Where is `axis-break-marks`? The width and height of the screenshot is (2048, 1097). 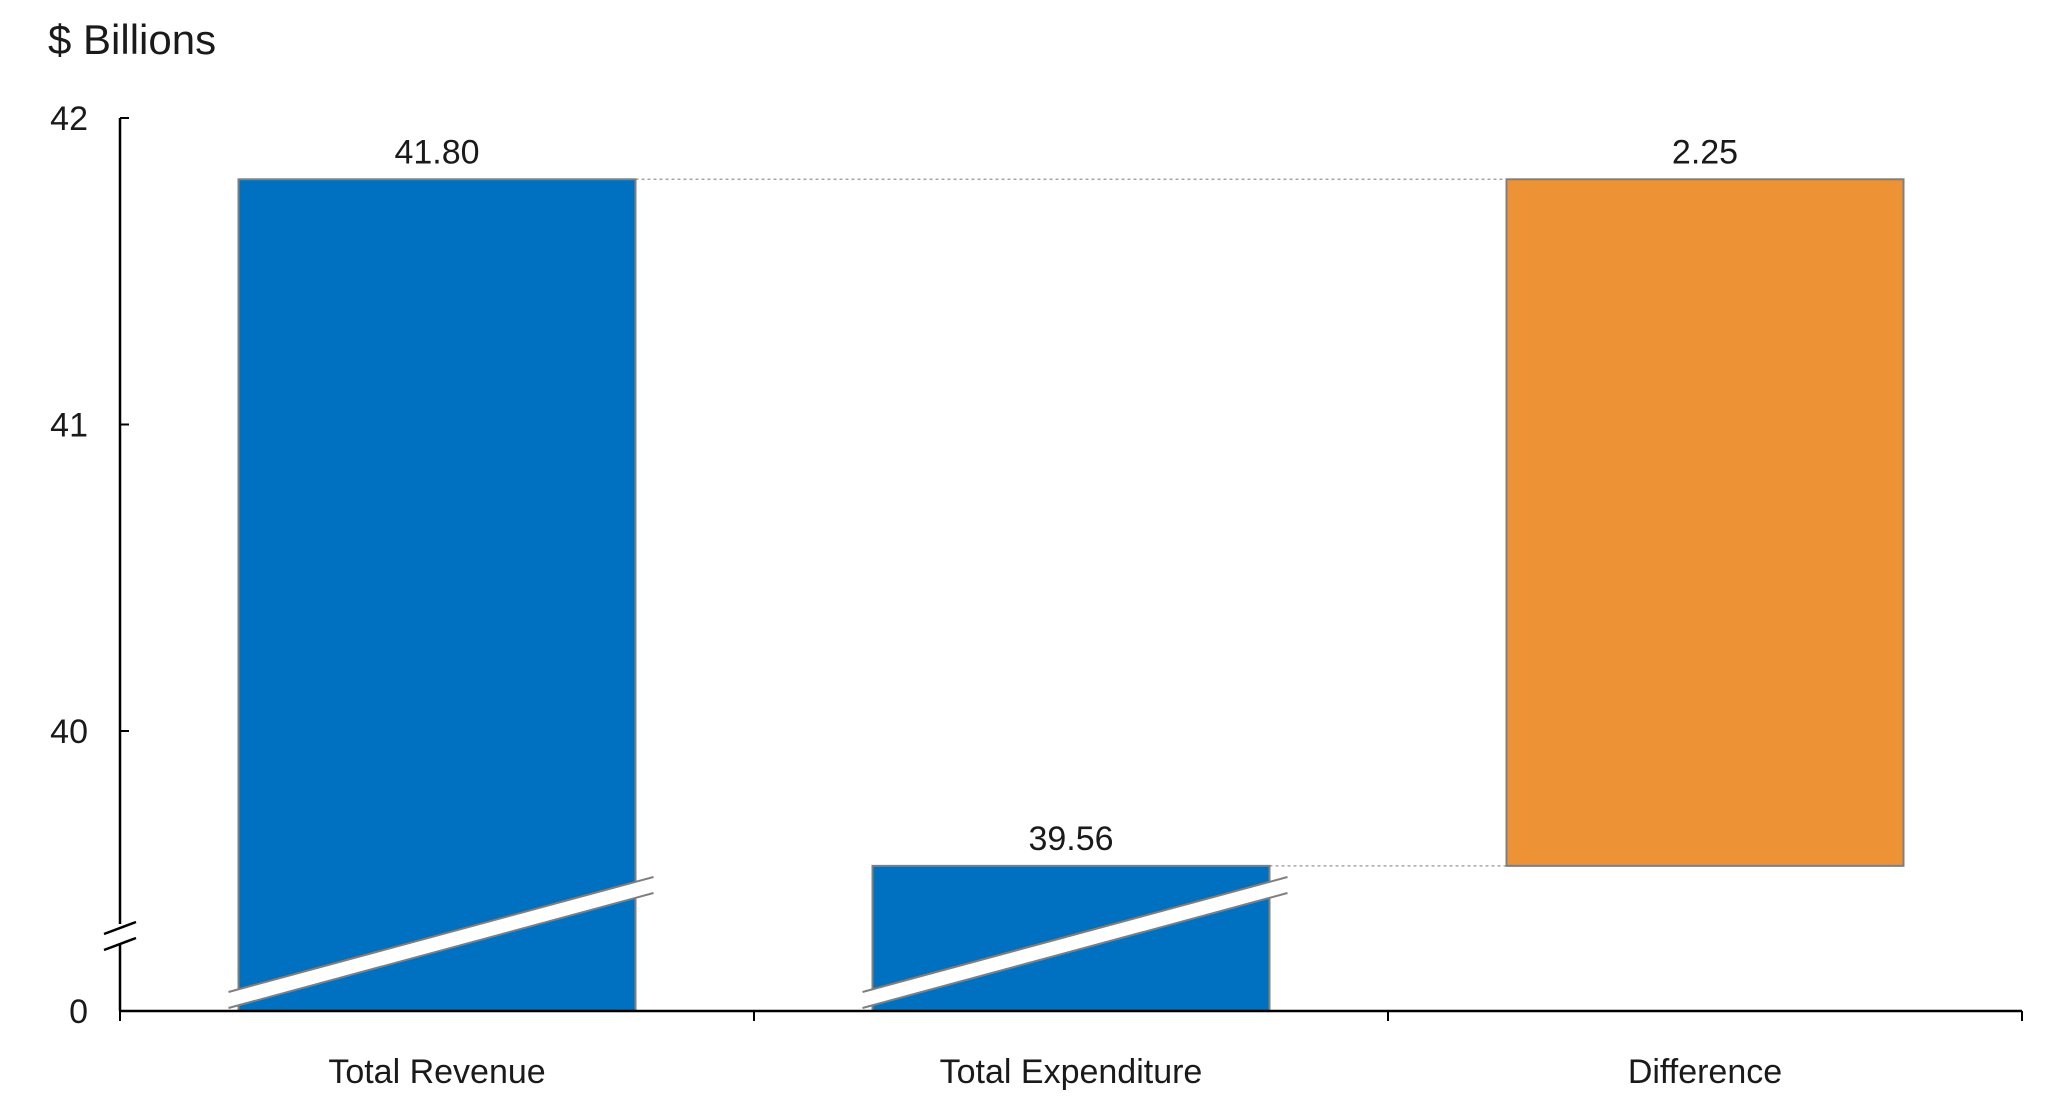
axis-break-marks is located at coordinates (758, 942).